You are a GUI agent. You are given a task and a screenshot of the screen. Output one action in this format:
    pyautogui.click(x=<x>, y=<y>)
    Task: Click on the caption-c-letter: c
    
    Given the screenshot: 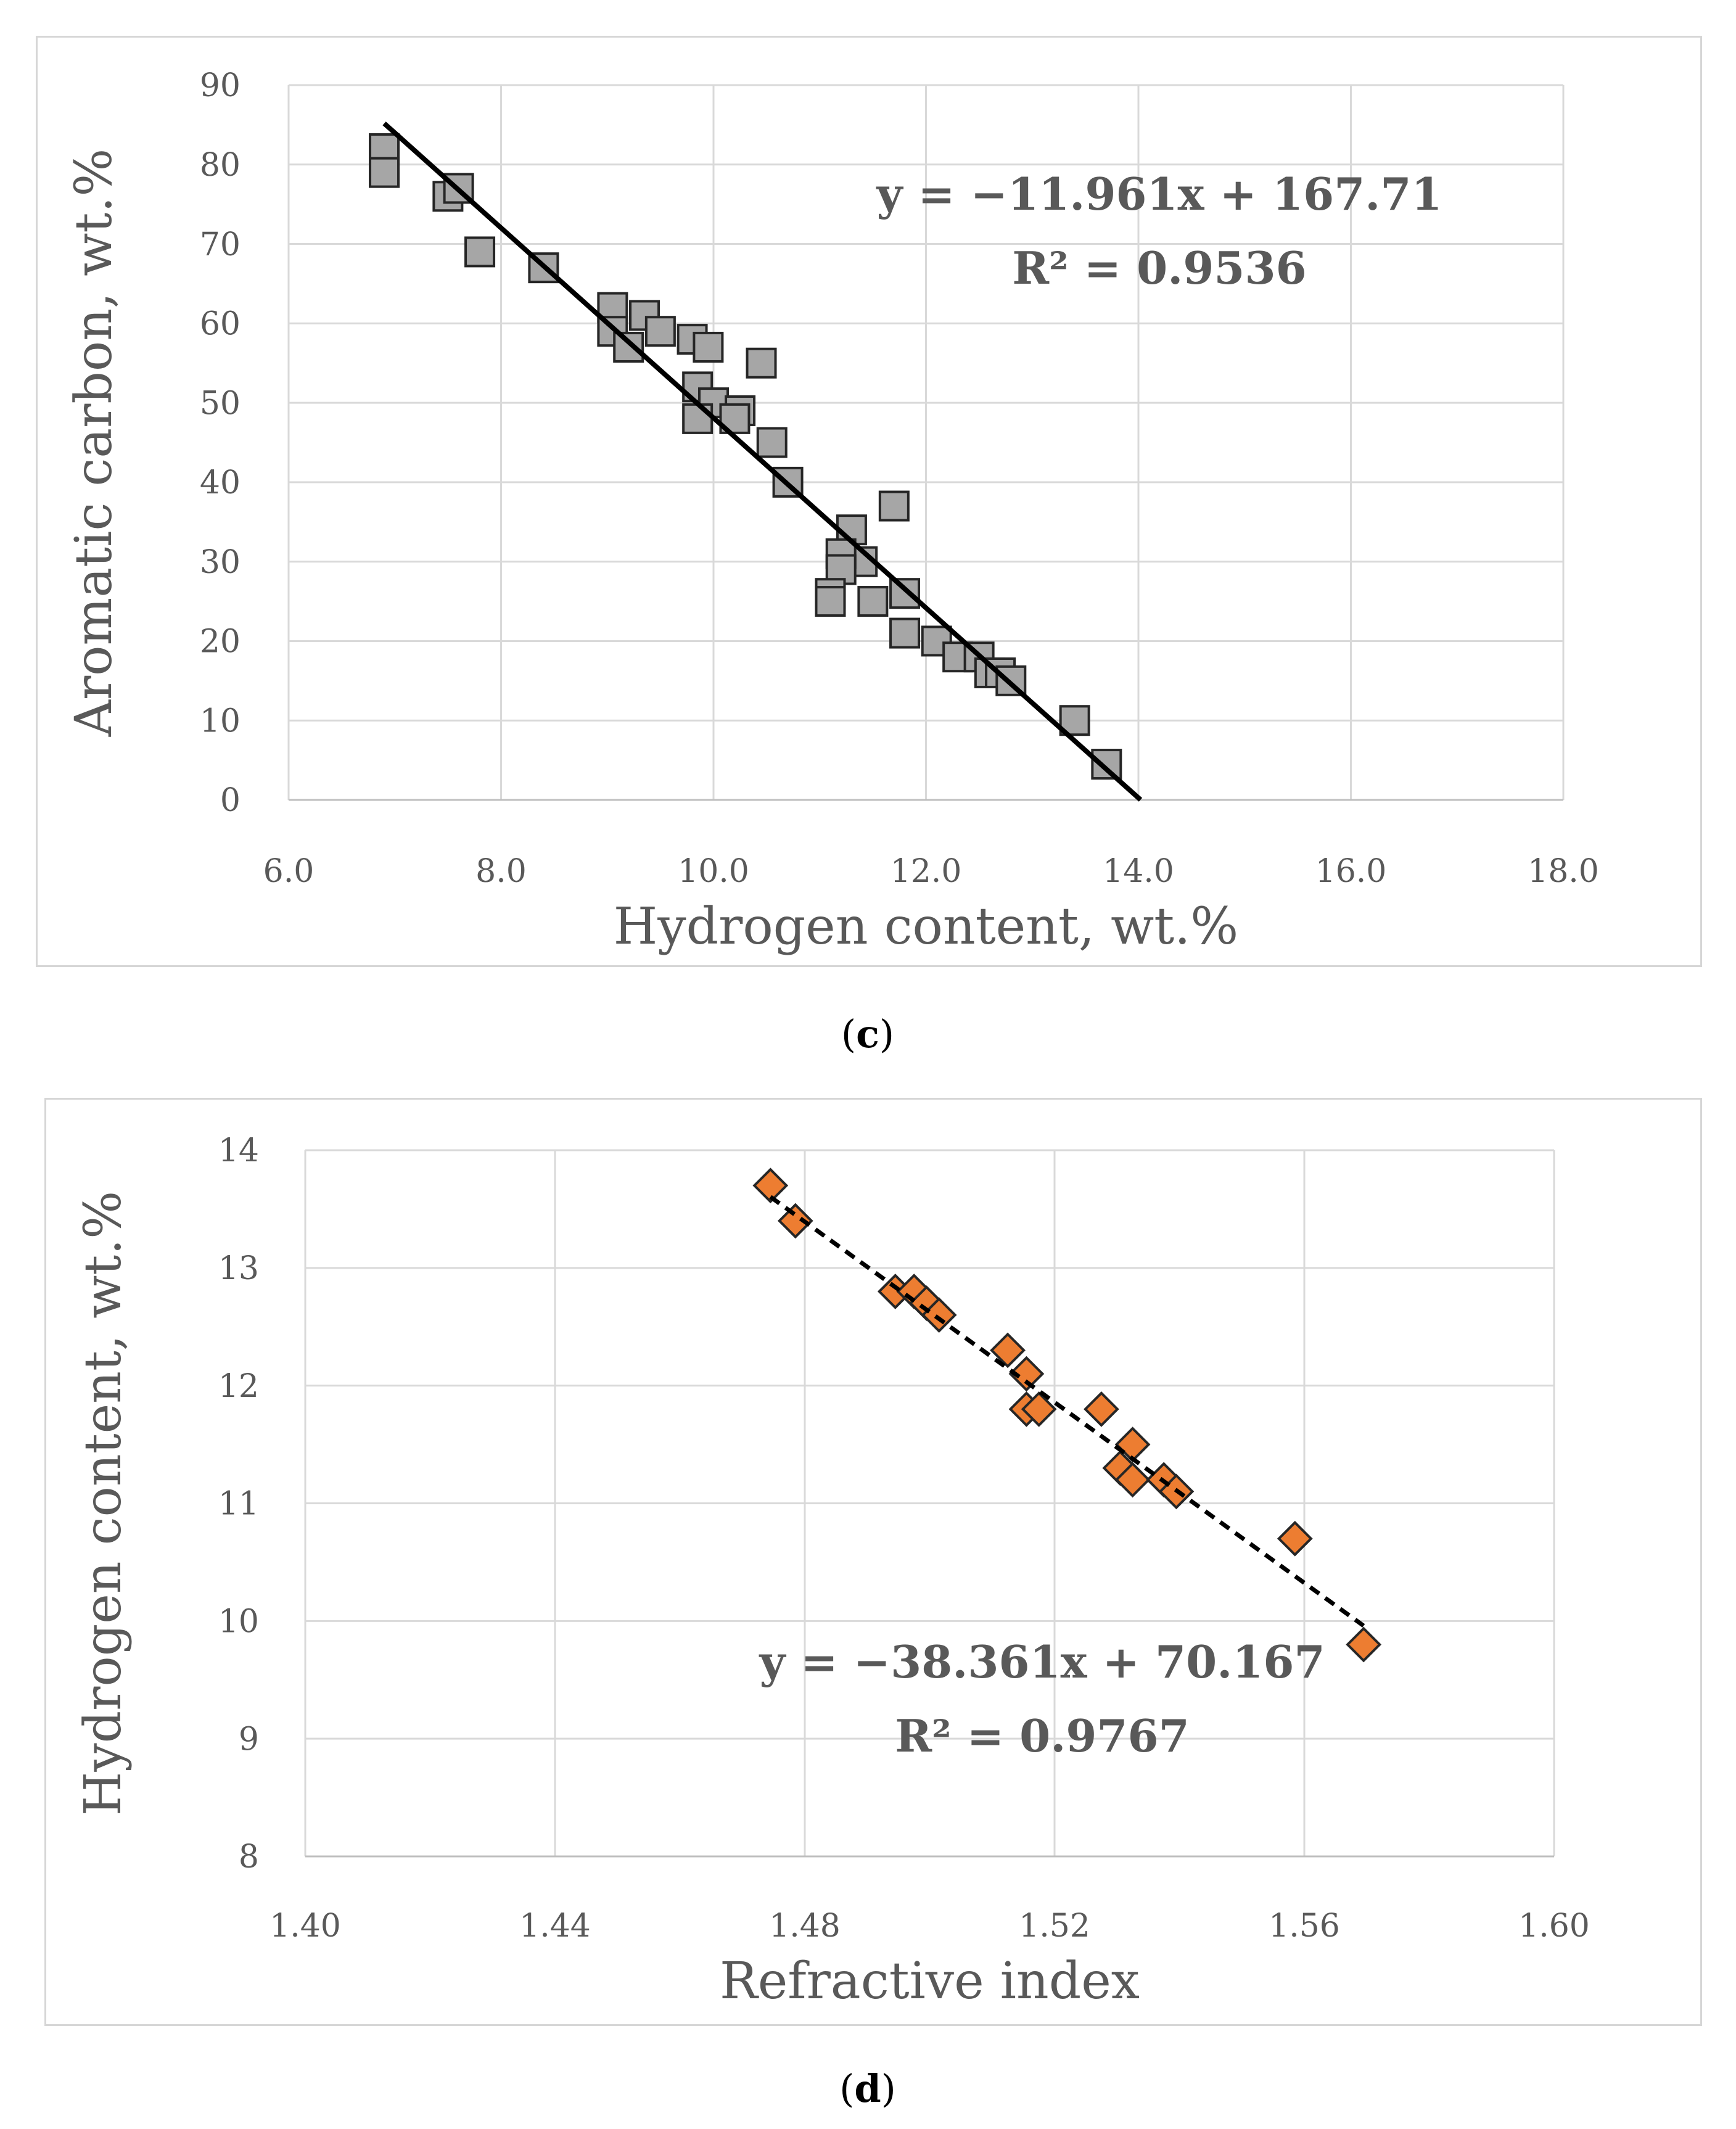 What is the action you would take?
    pyautogui.click(x=867, y=1033)
    